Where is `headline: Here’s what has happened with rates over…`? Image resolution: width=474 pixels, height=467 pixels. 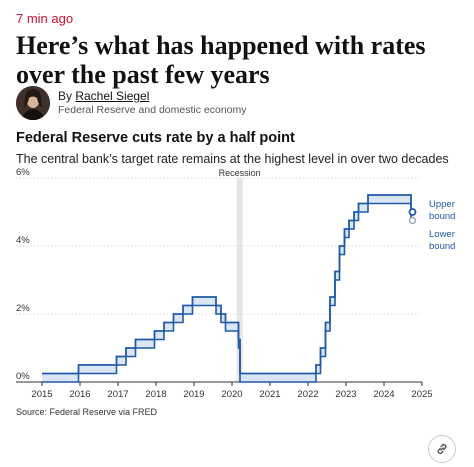 headline: Here’s what has happened with rates over… is located at coordinates (221, 60).